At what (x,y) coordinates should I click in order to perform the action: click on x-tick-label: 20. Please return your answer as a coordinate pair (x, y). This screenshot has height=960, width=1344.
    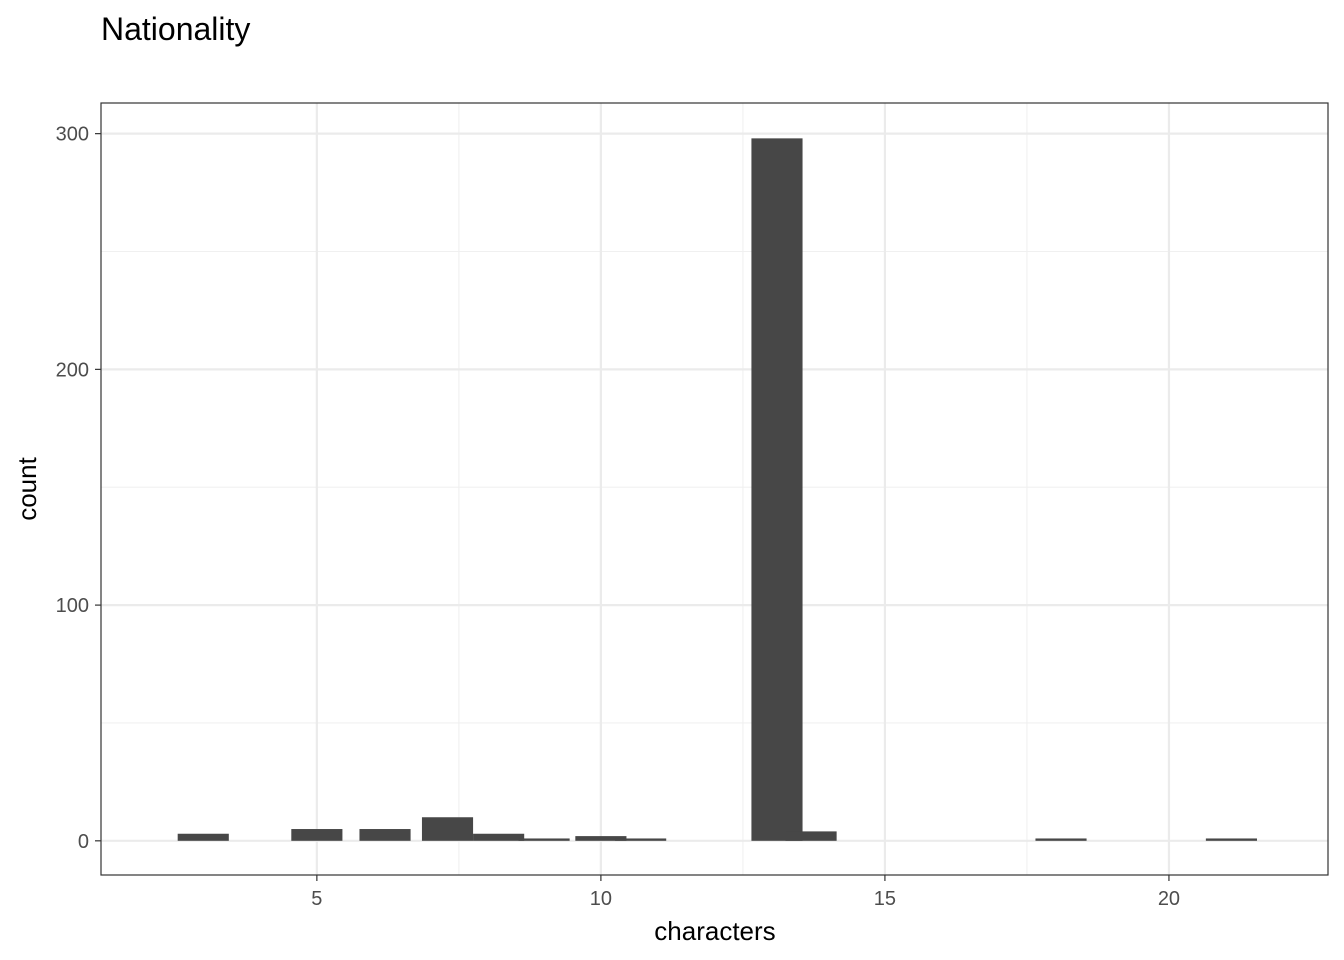
    Looking at the image, I should click on (1169, 899).